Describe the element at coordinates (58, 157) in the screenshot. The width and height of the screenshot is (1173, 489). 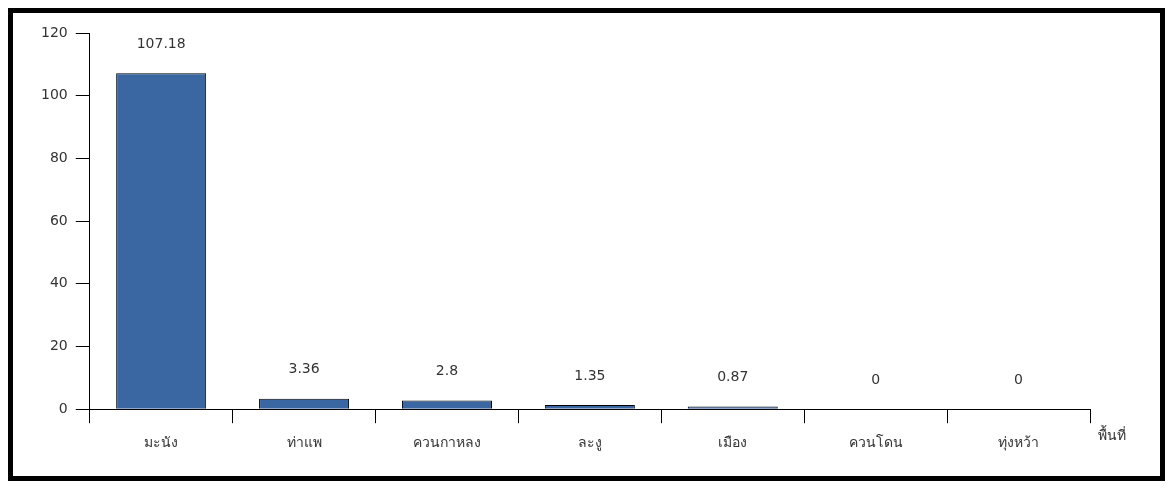
I see `y-tick-label: 80` at that location.